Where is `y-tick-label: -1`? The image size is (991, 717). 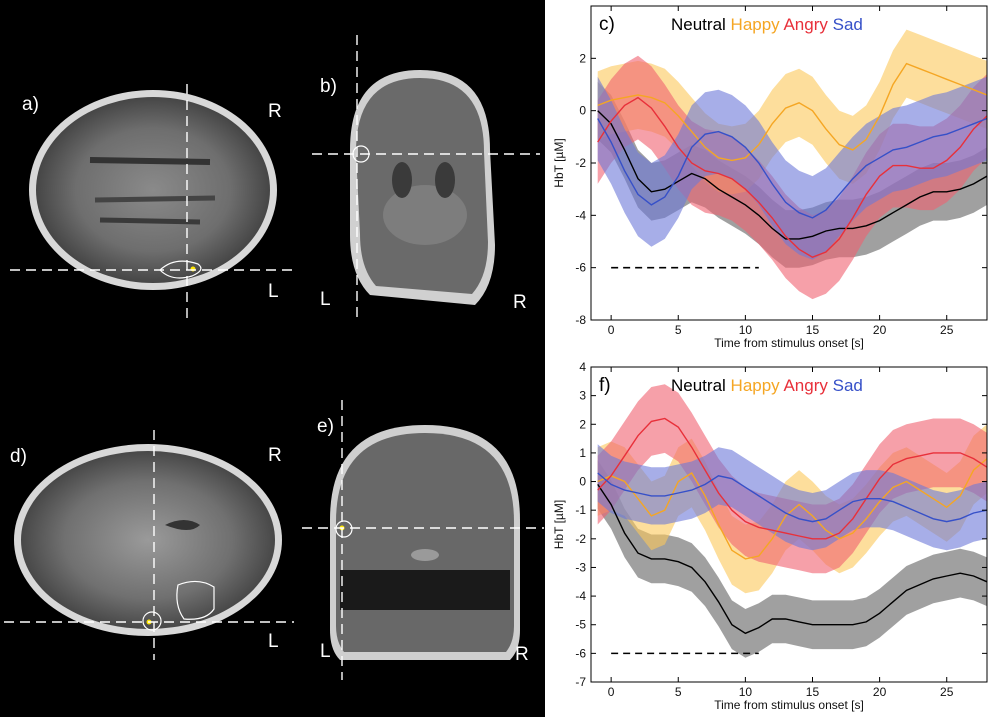
y-tick-label: -1 is located at coordinates (580, 510).